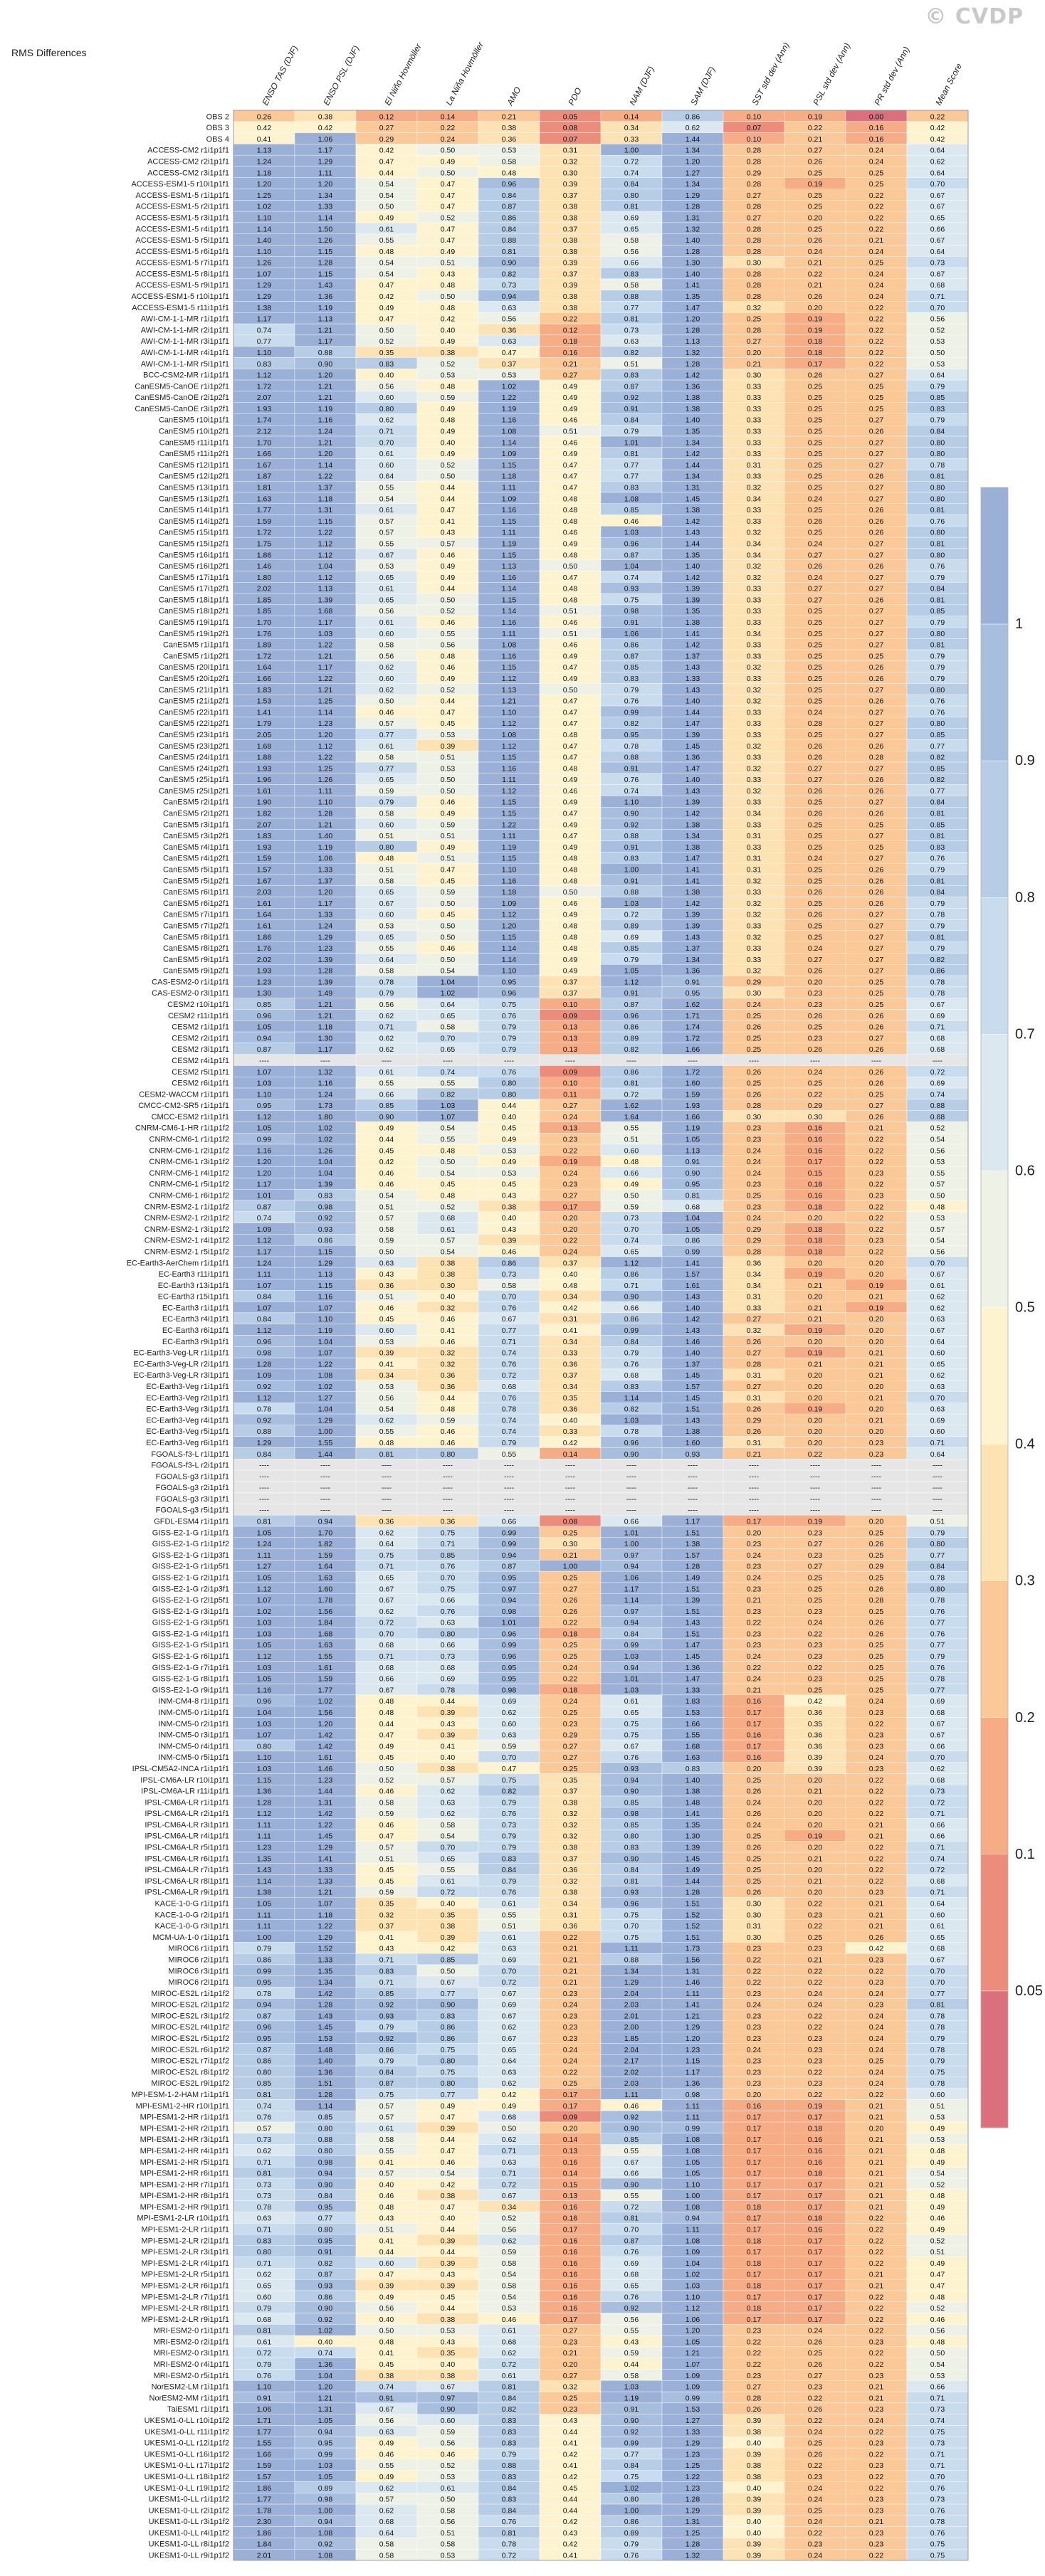 The height and width of the screenshot is (2576, 1045). I want to click on cell-value: 0.60, so click(386, 1330).